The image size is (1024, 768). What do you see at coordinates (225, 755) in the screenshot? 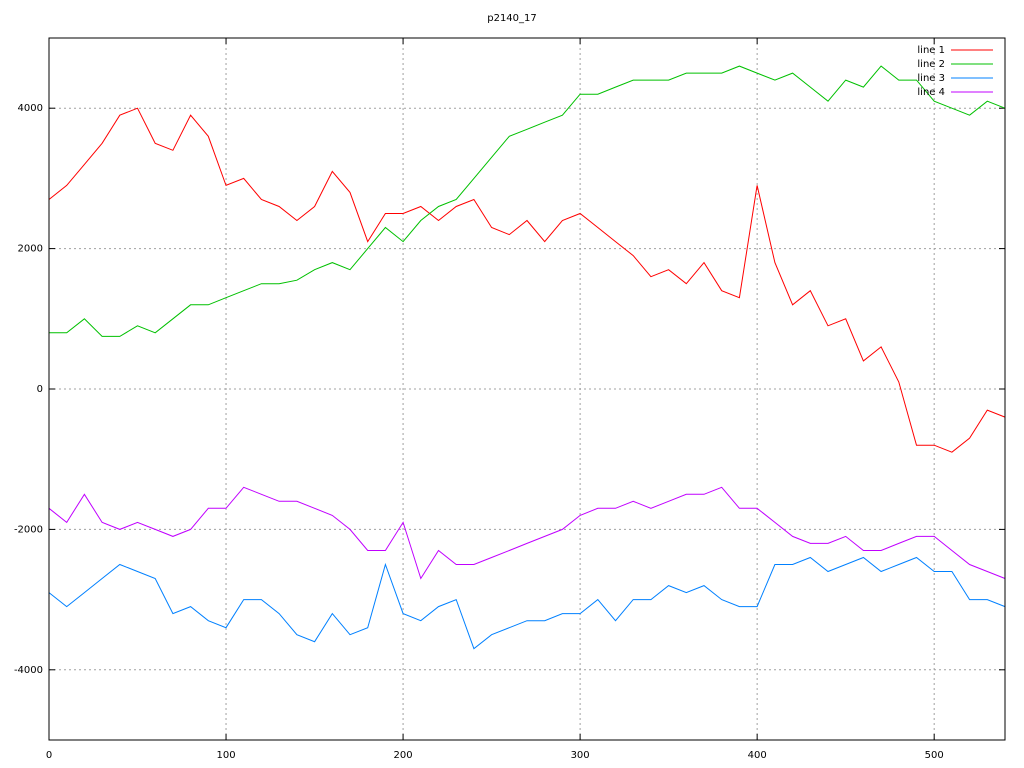
I see `x-tick-label: 100` at bounding box center [225, 755].